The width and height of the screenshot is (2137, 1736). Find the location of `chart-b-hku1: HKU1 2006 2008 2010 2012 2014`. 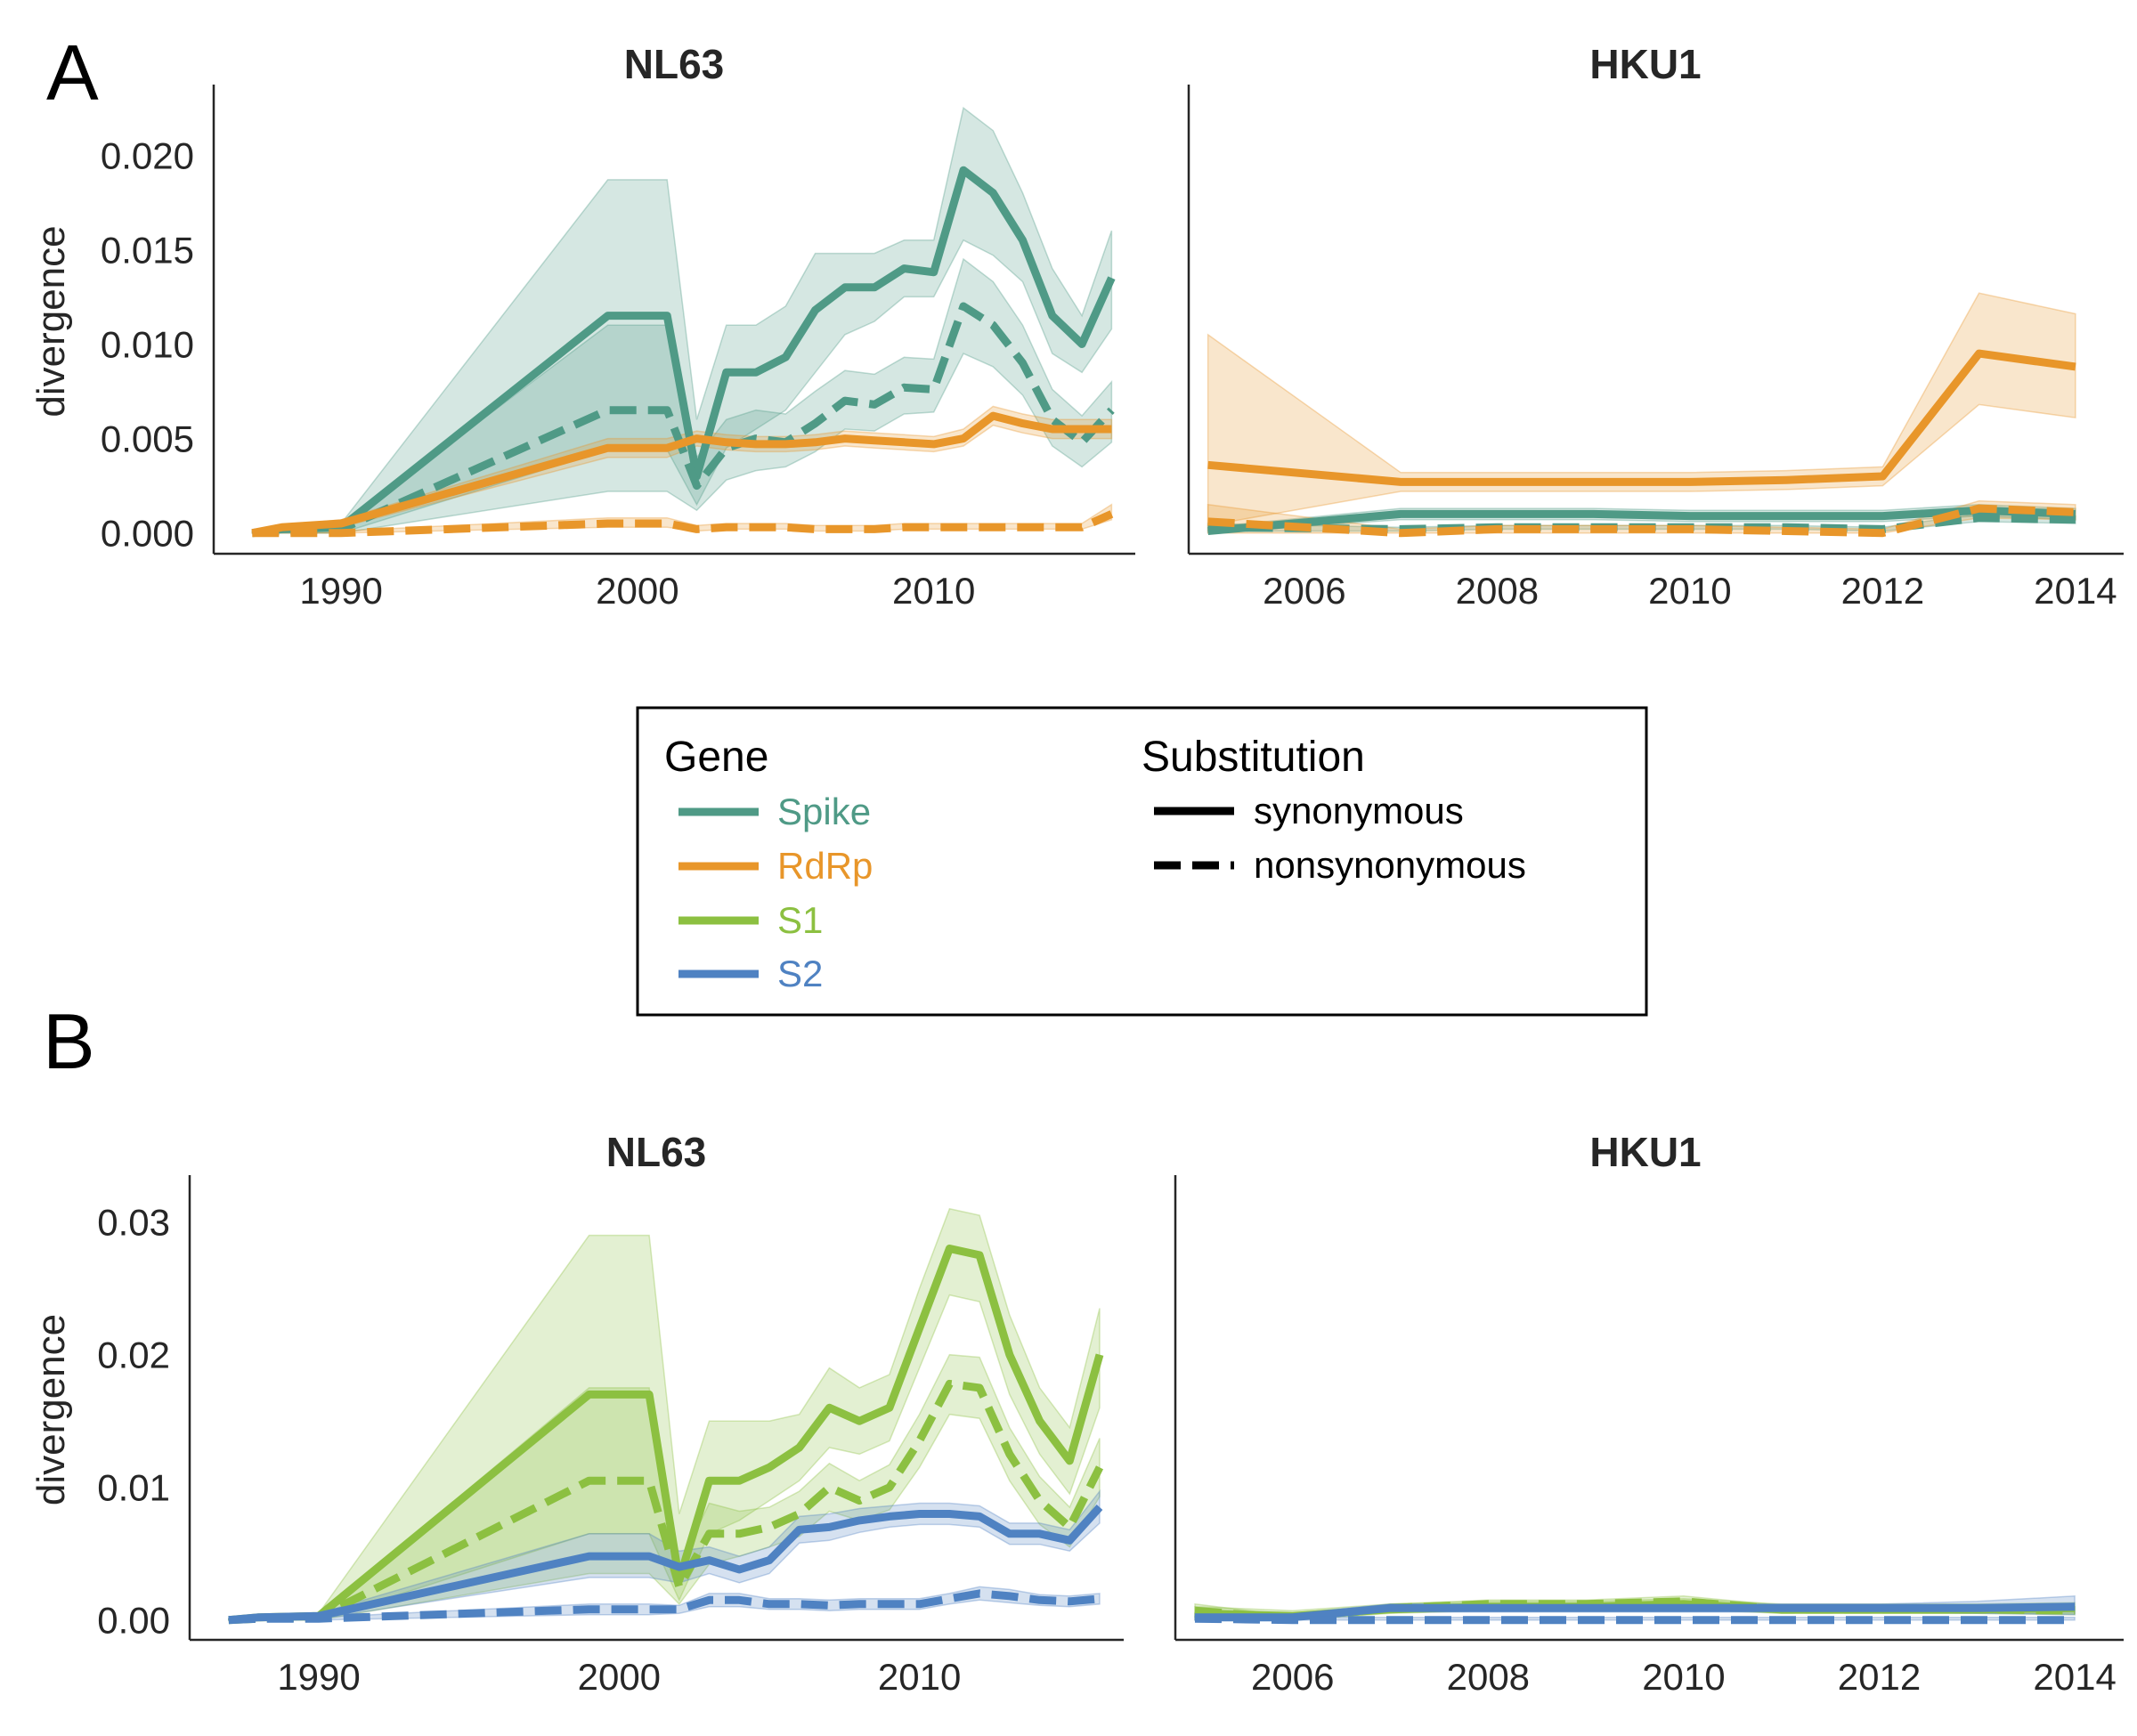

chart-b-hku1: HKU1 2006 2008 2010 2012 2014 is located at coordinates (1649, 1413).